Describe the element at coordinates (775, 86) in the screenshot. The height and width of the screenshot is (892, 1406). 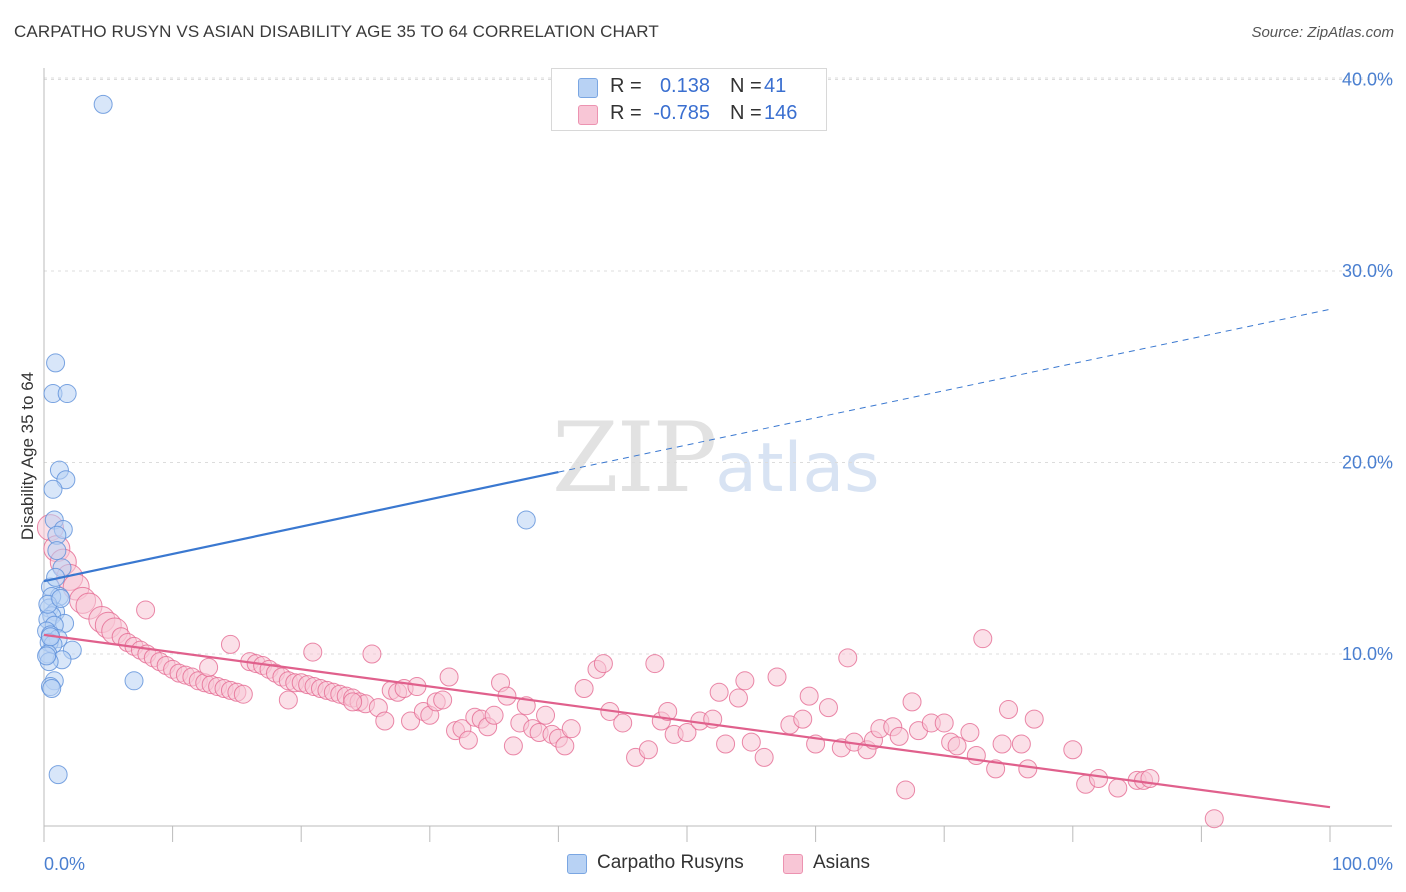
I see `legend-n-value: 41` at that location.